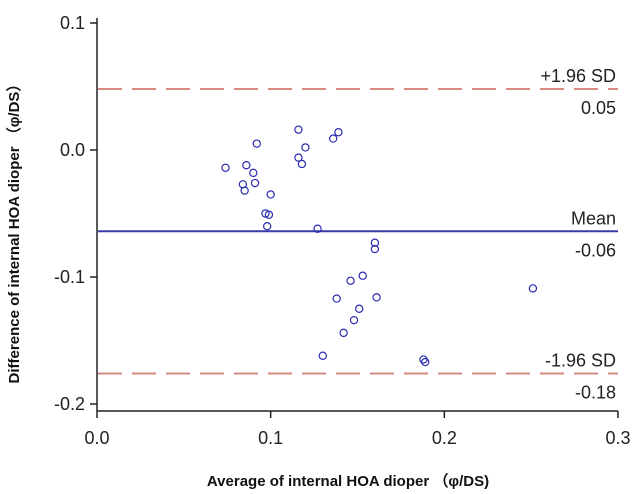 The height and width of the screenshot is (494, 634). What do you see at coordinates (72, 150) in the screenshot?
I see `y-tick-label: 0.0` at bounding box center [72, 150].